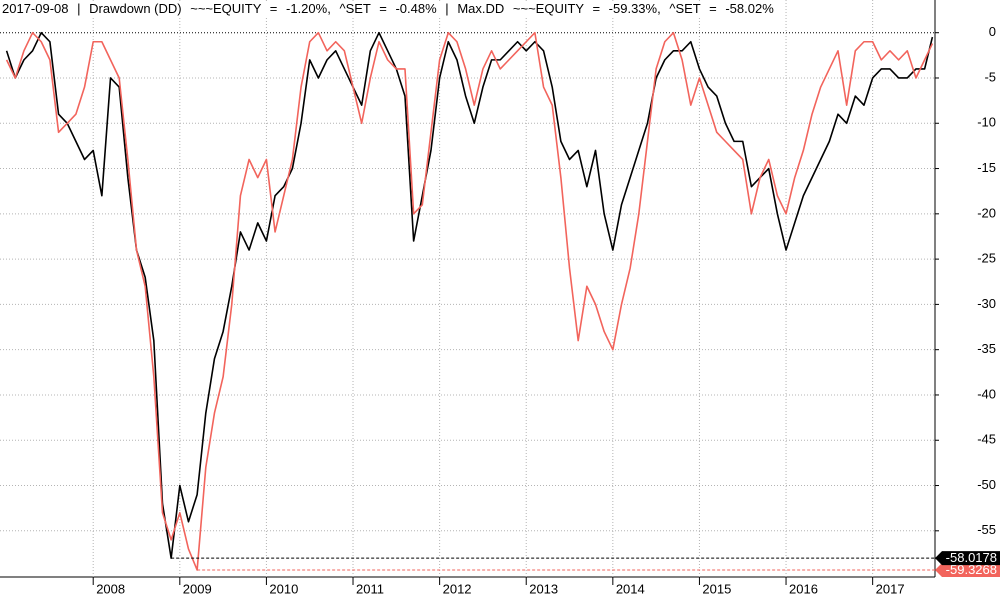 The width and height of the screenshot is (1000, 600). Describe the element at coordinates (370, 588) in the screenshot. I see `x-tick-label: 2011` at that location.